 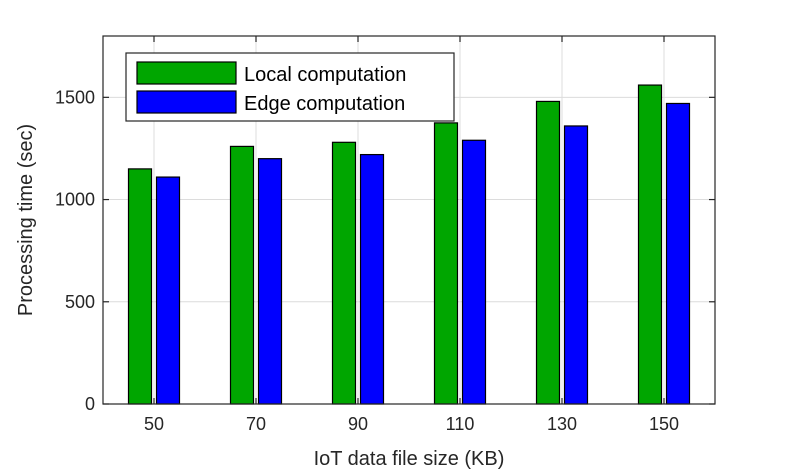 What do you see at coordinates (324, 104) in the screenshot?
I see `legend-label-edge: Edge computation` at bounding box center [324, 104].